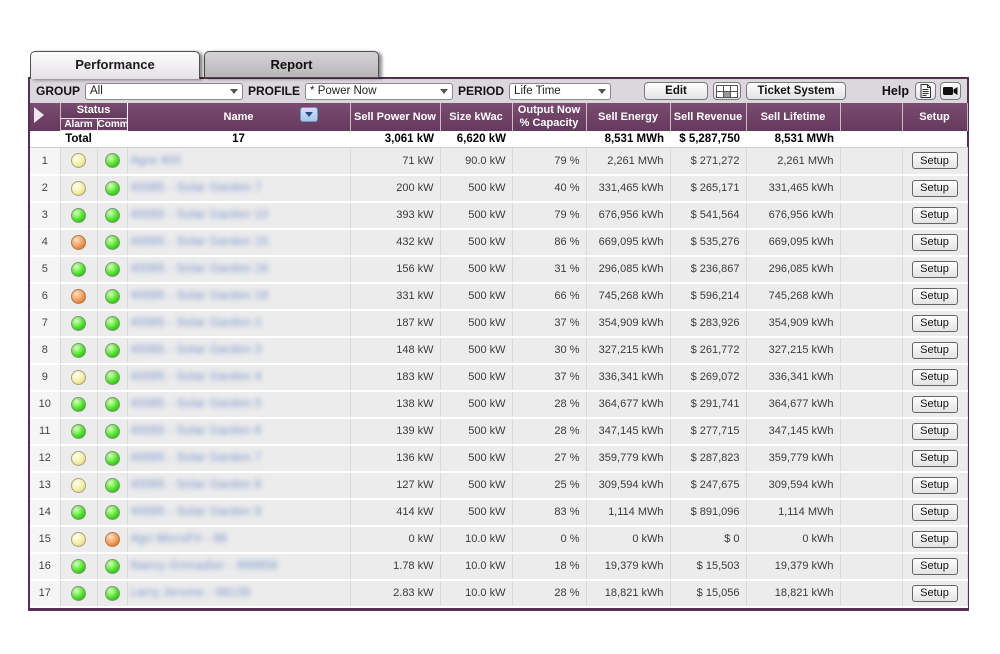 The image size is (1000, 654). I want to click on site-name-cell: 40085 - Solar Garden 9, so click(239, 512).